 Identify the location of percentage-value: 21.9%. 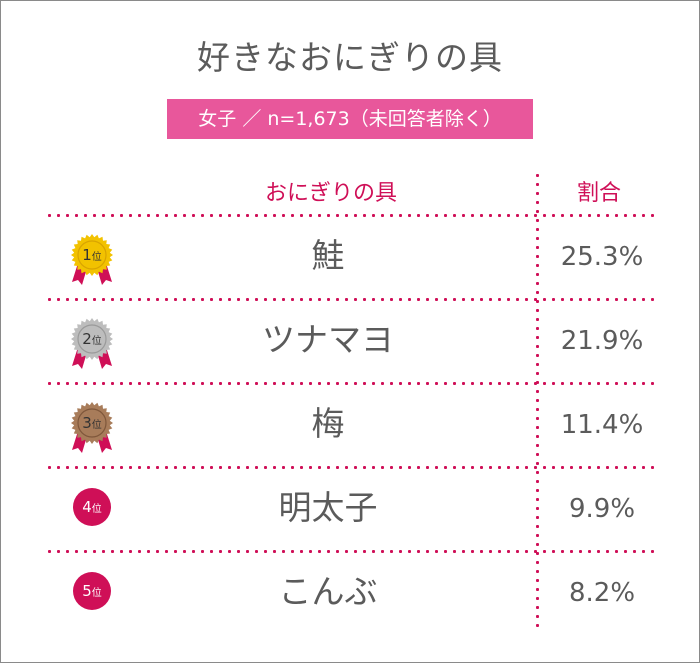
(602, 341).